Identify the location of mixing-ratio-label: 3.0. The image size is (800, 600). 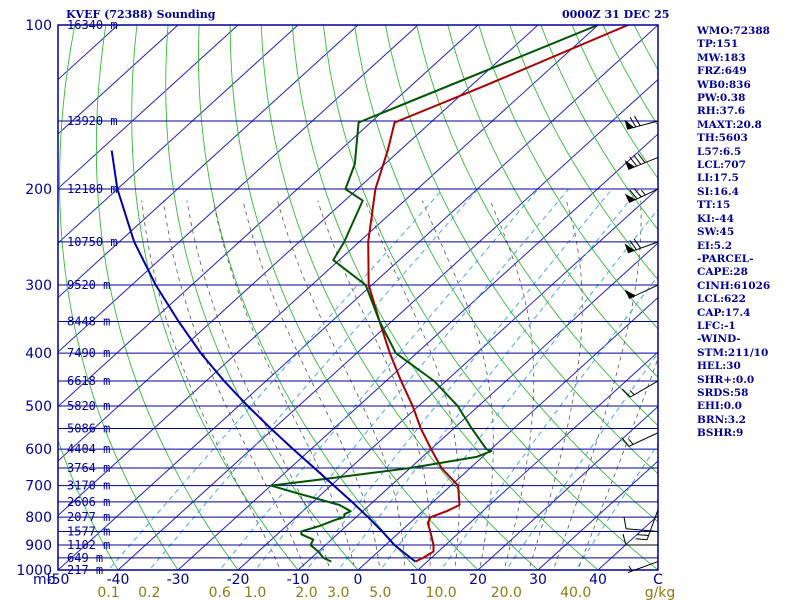
(338, 592).